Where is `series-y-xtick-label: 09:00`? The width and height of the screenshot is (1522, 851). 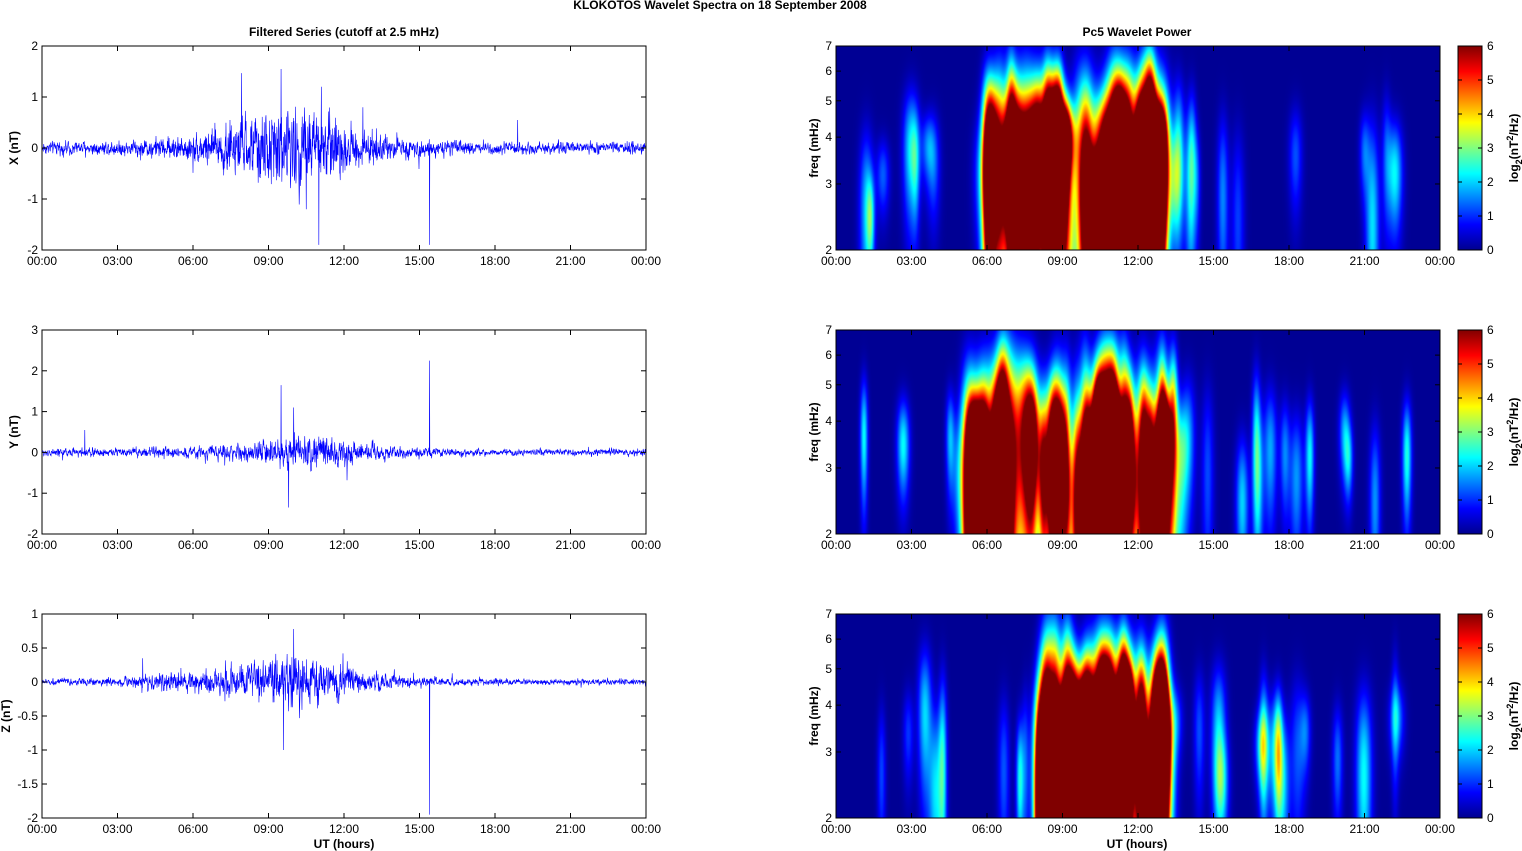
series-y-xtick-label: 09:00 is located at coordinates (268, 545).